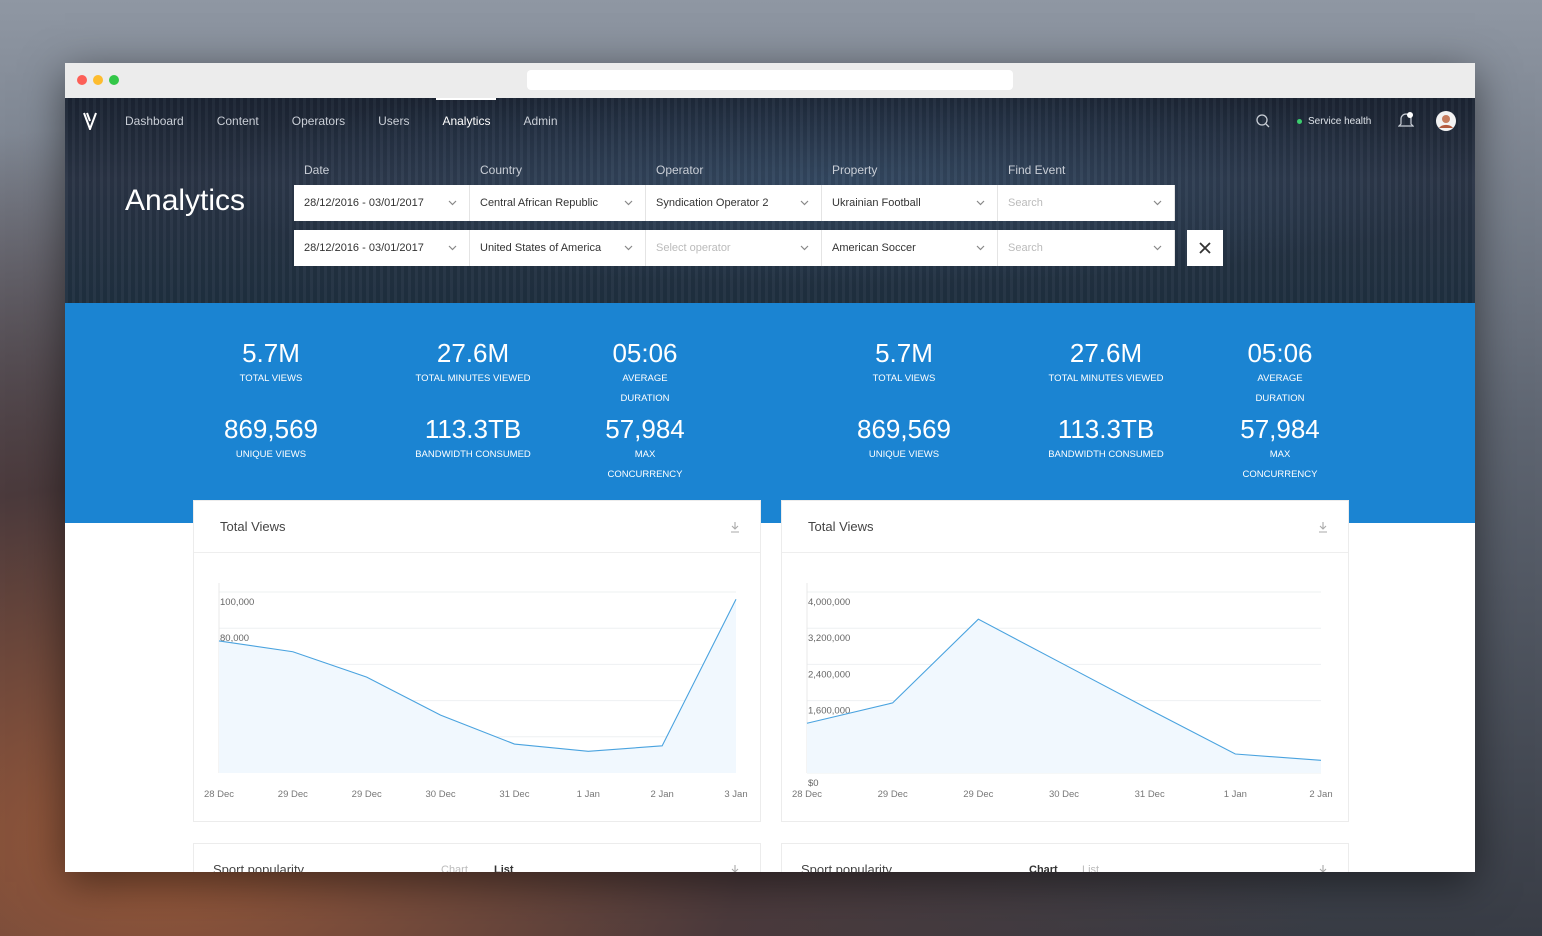 This screenshot has height=936, width=1542. Describe the element at coordinates (693, 248) in the screenshot. I see `filter-value: Select operator` at that location.